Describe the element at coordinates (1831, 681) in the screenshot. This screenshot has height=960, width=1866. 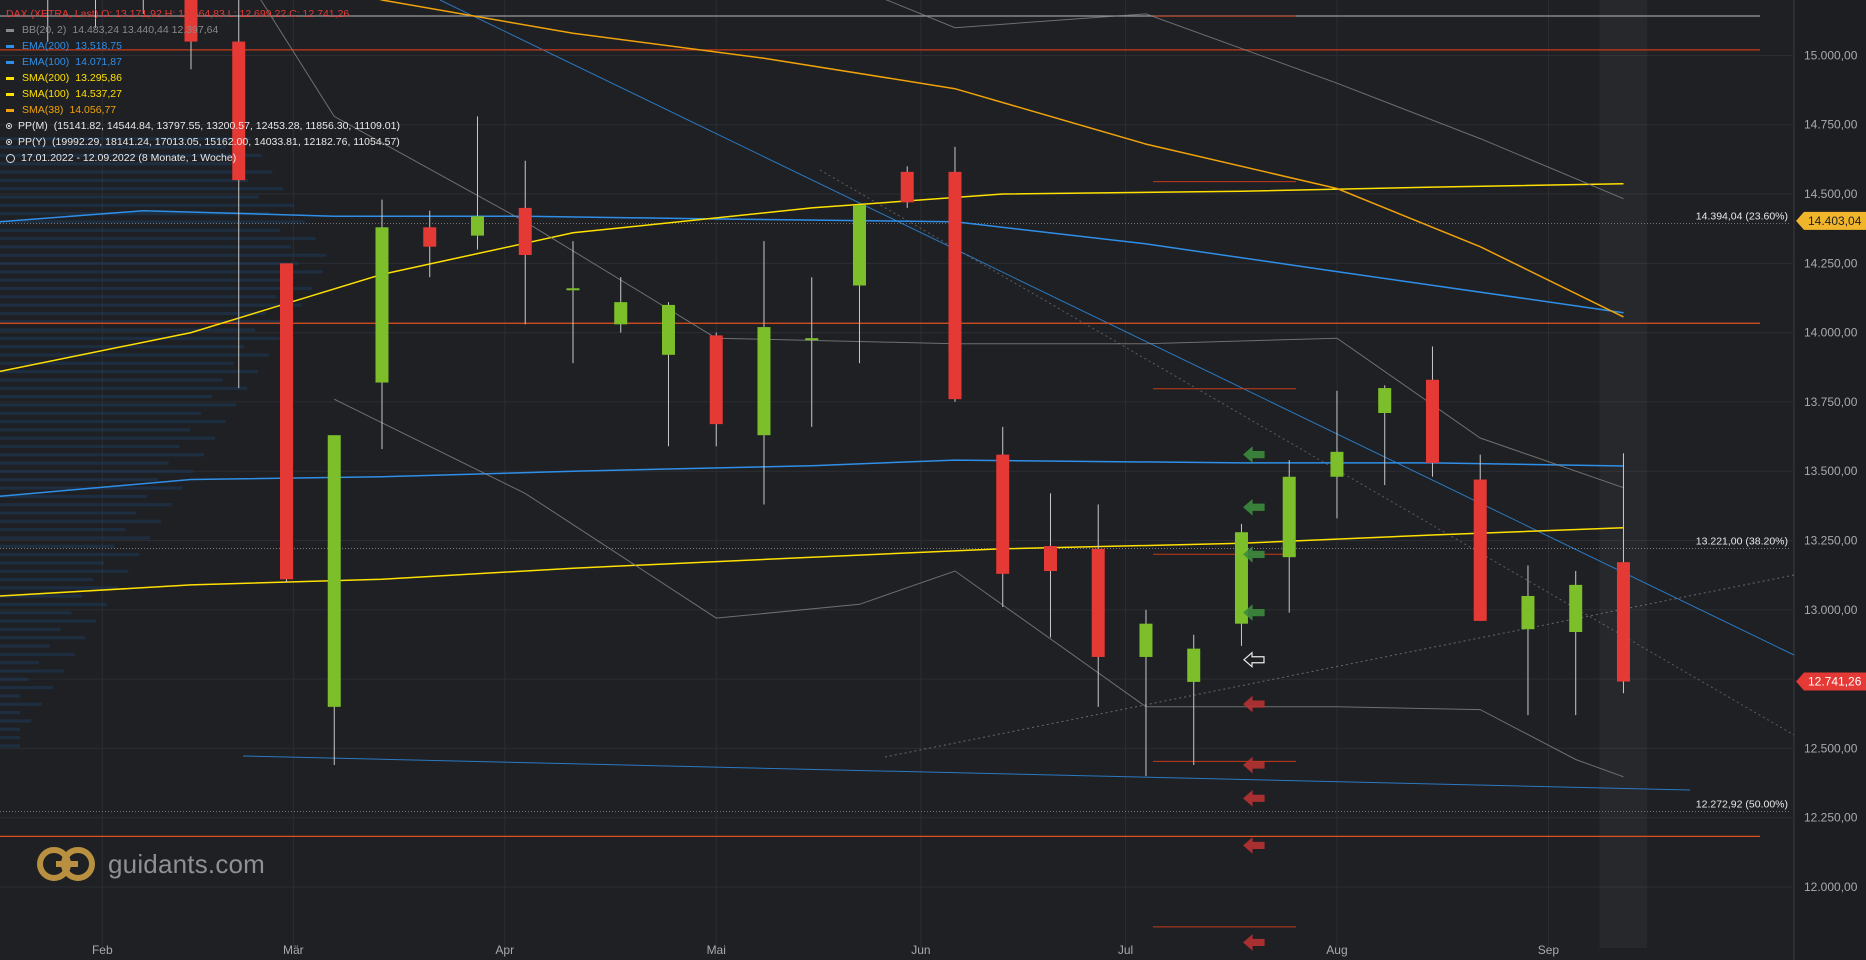
I see `price-tag` at that location.